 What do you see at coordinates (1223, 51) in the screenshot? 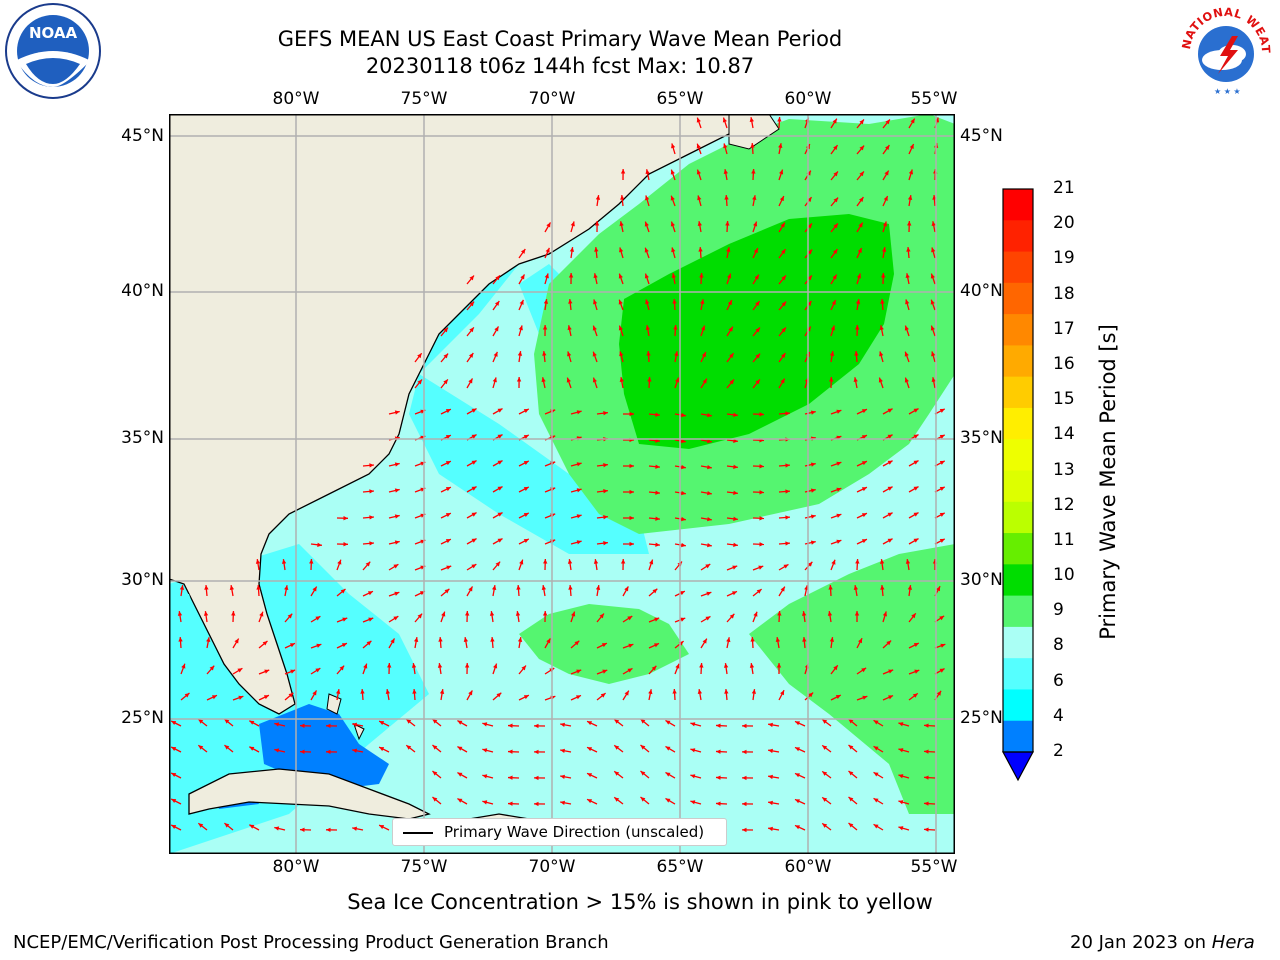
I see `nws-logo-icon: NATIONAL WEATHER SERVICE ★ ★ ★` at bounding box center [1223, 51].